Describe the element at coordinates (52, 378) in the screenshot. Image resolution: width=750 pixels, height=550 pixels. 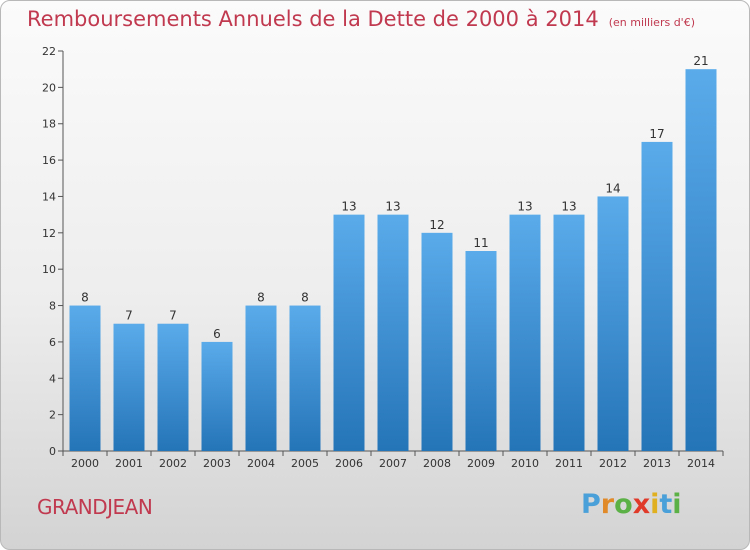
I see `y-tick-label: 4` at that location.